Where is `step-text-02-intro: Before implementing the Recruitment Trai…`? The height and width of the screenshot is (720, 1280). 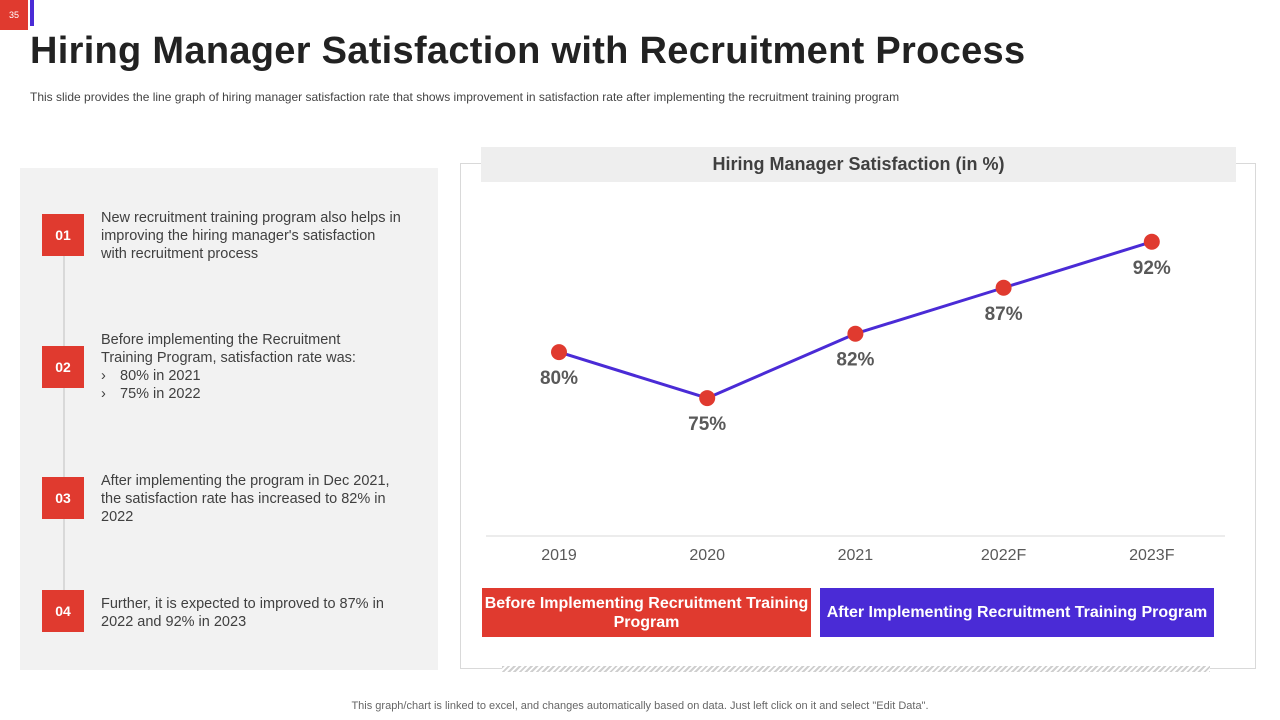
step-text-02-intro: Before implementing the Recruitment Trai… is located at coordinates (228, 349).